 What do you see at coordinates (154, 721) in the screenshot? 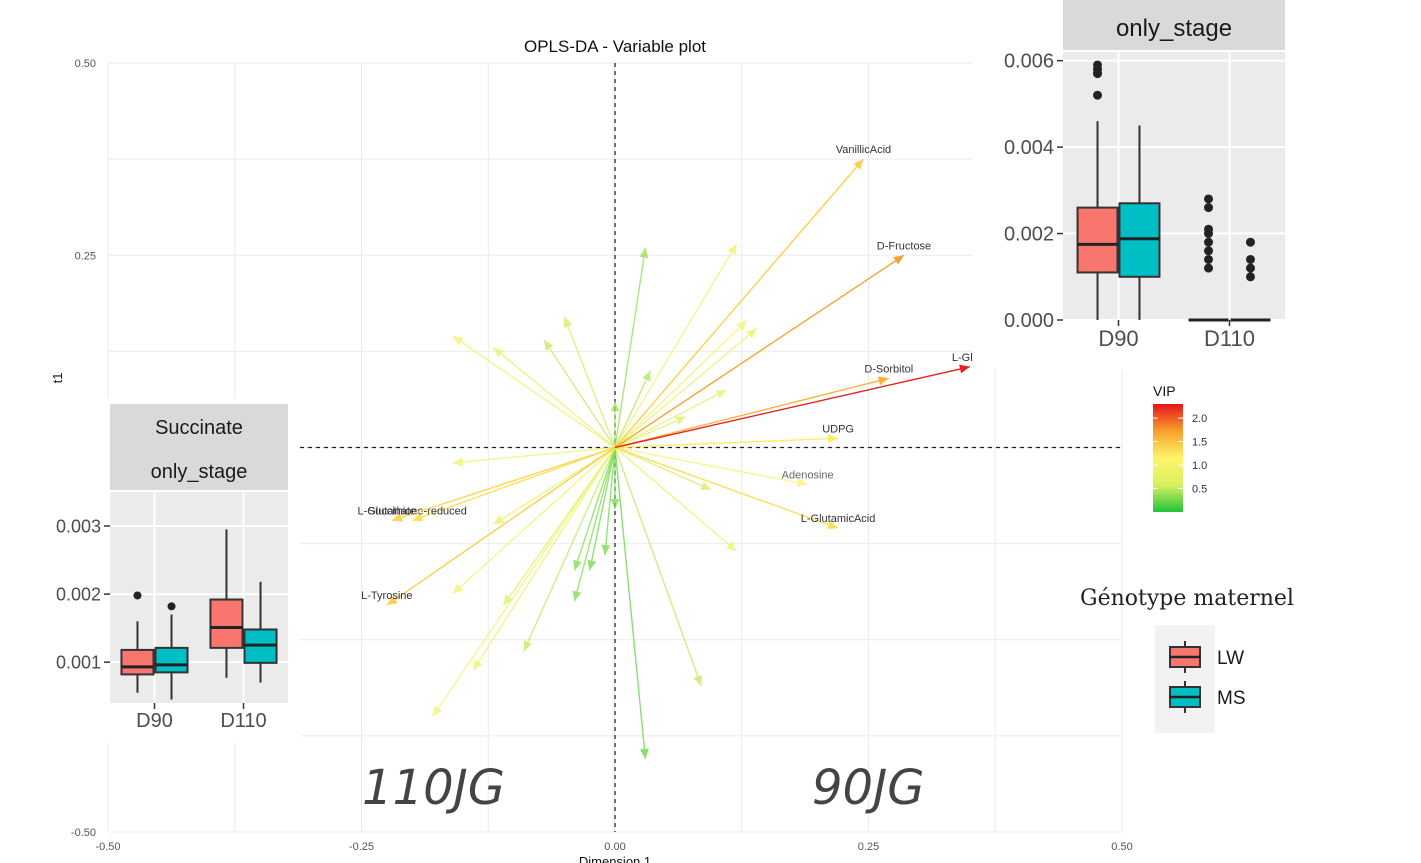
I see `inset-x-tick-label: D90` at bounding box center [154, 721].